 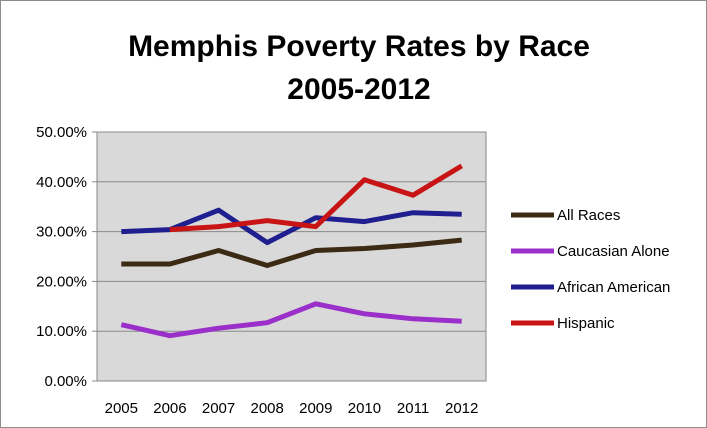 I want to click on chart-title-line-1: Memphis Poverty Rates by Race, so click(x=359, y=46).